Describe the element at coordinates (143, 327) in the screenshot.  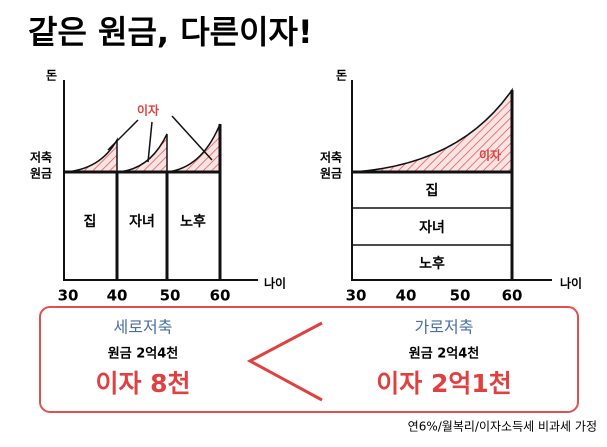
I see `left-title: 세로저축` at that location.